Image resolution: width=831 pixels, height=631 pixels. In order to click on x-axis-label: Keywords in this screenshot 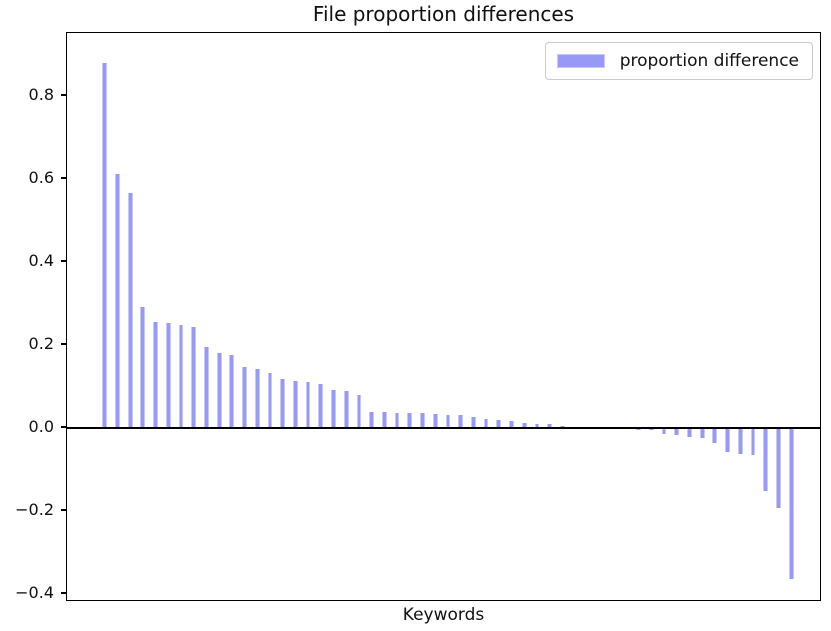, I will do `click(443, 615)`.